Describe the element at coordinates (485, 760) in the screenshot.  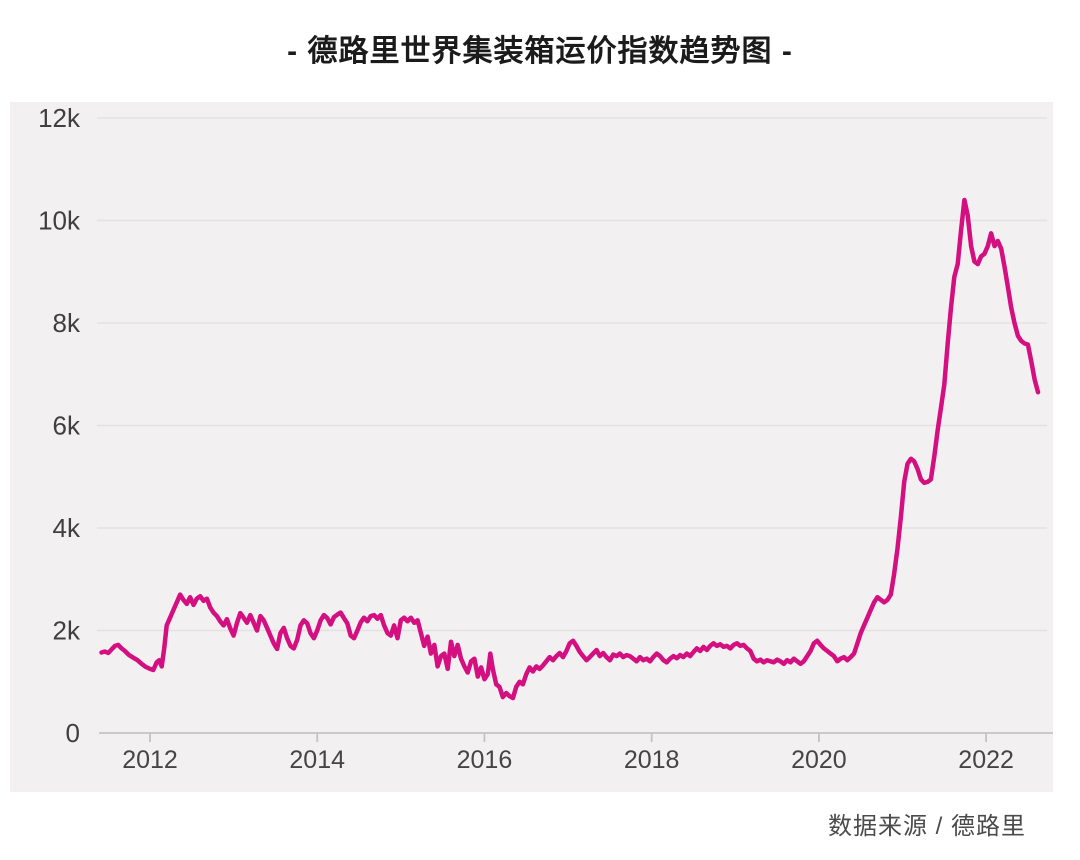
I see `x-tick-label: 2016` at that location.